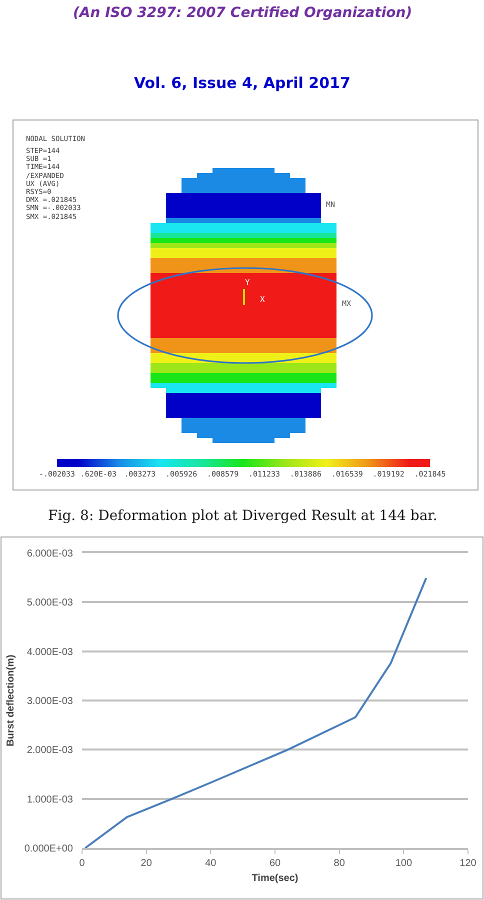 The image size is (484, 900). What do you see at coordinates (50, 554) in the screenshot?
I see `y-tick-label: 6.000E-03` at bounding box center [50, 554].